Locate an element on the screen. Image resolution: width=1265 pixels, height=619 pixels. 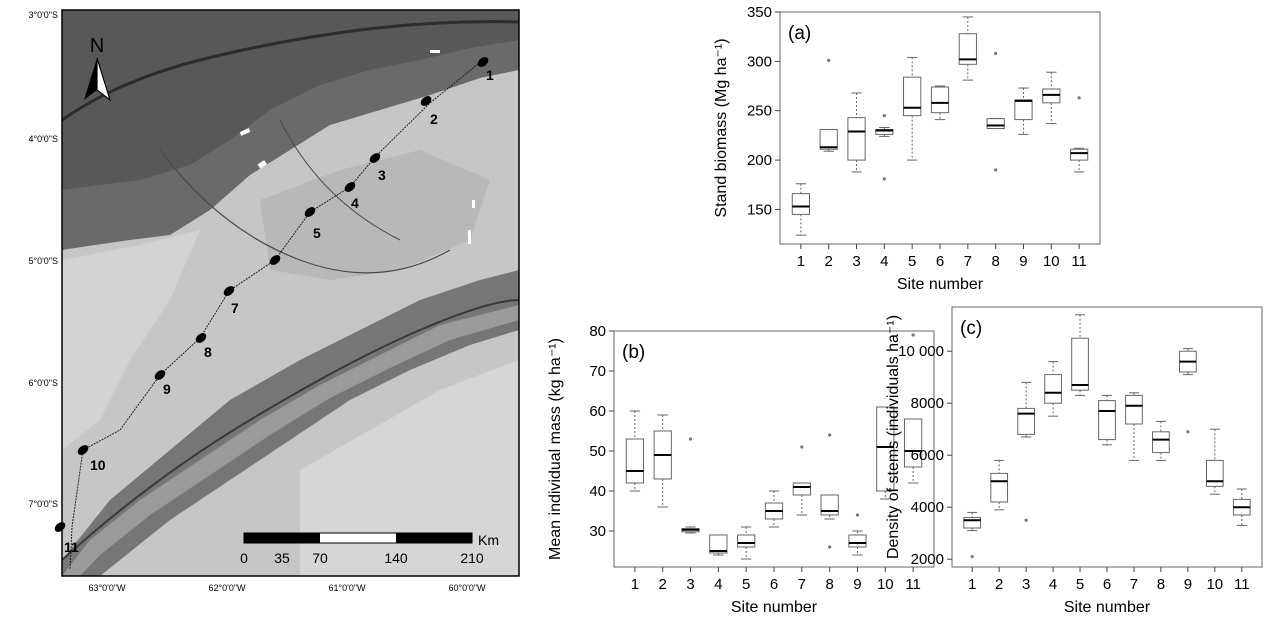
map-floodplain-dark is located at coordinates (290, 100).